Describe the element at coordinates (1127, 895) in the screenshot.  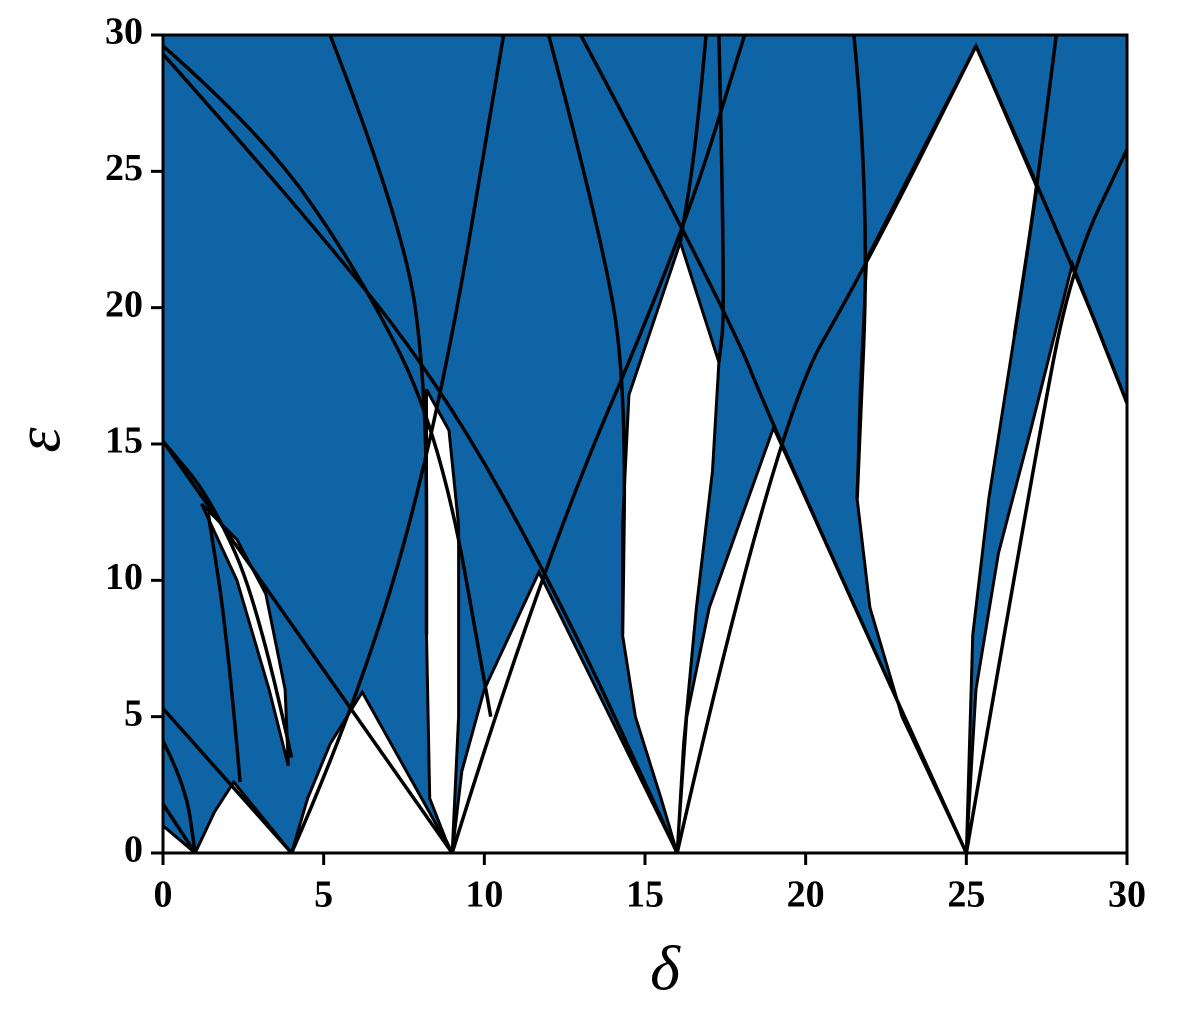
I see `x-tick-label: 30` at that location.